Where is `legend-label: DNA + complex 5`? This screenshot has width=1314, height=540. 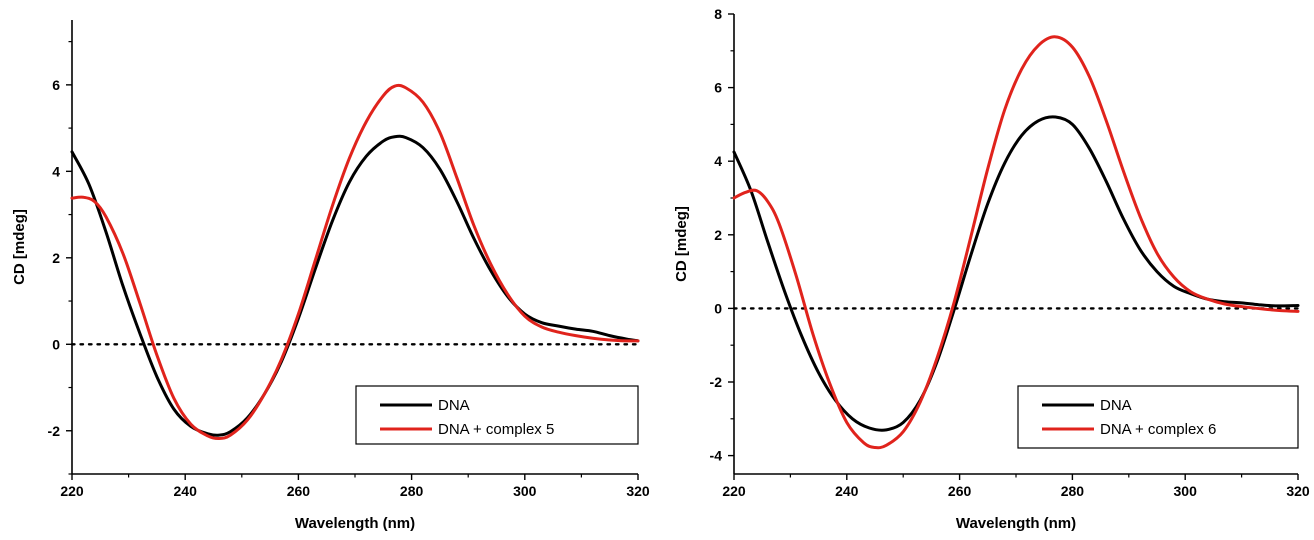
legend-label: DNA + complex 5 is located at coordinates (496, 429).